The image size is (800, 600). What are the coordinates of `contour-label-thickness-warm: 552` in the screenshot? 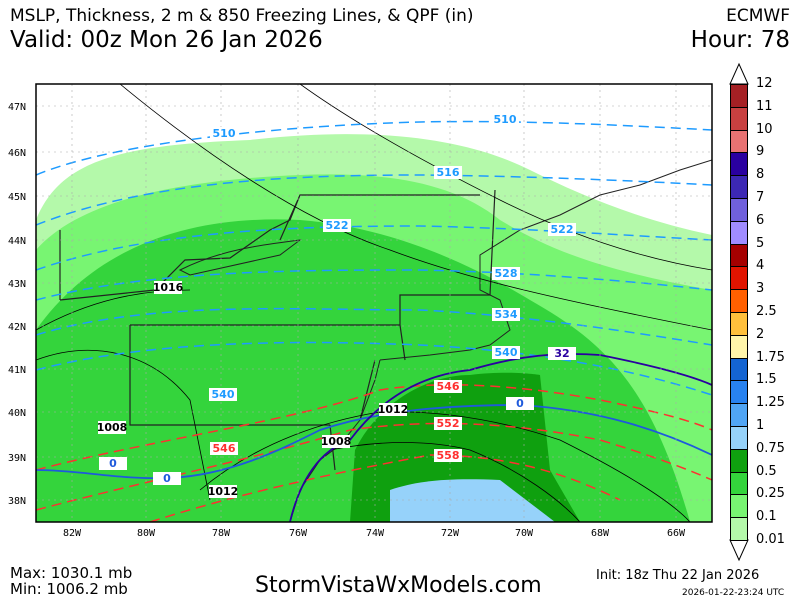 It's located at (448, 423).